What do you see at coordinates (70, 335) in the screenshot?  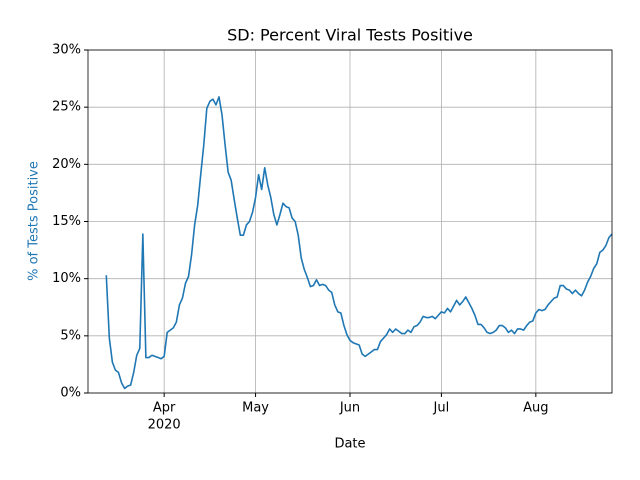 I see `y-tick-label: 5%` at bounding box center [70, 335].